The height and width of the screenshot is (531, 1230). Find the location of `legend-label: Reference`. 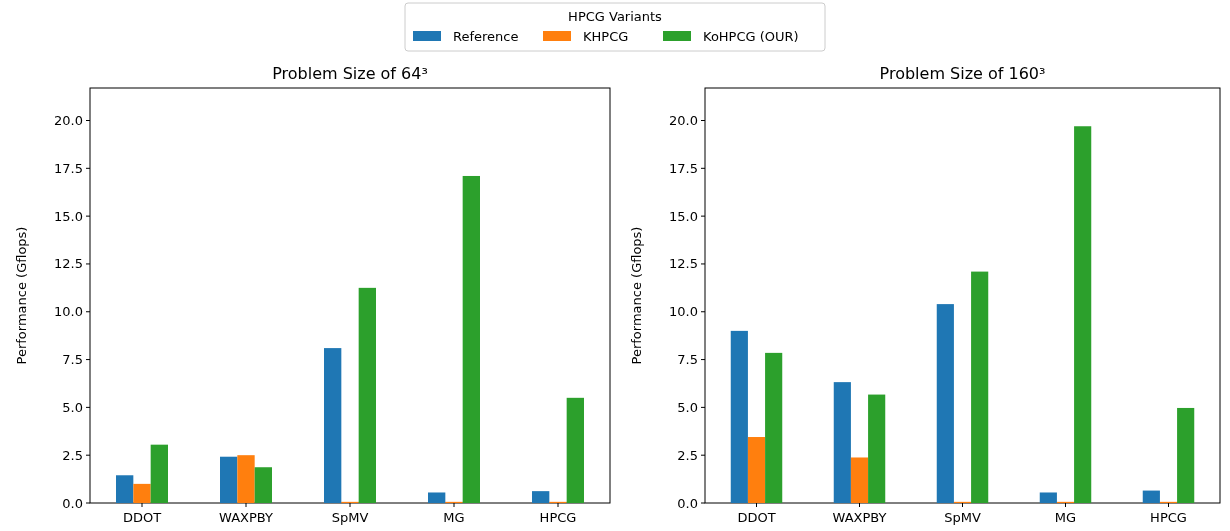

legend-label: Reference is located at coordinates (486, 36).